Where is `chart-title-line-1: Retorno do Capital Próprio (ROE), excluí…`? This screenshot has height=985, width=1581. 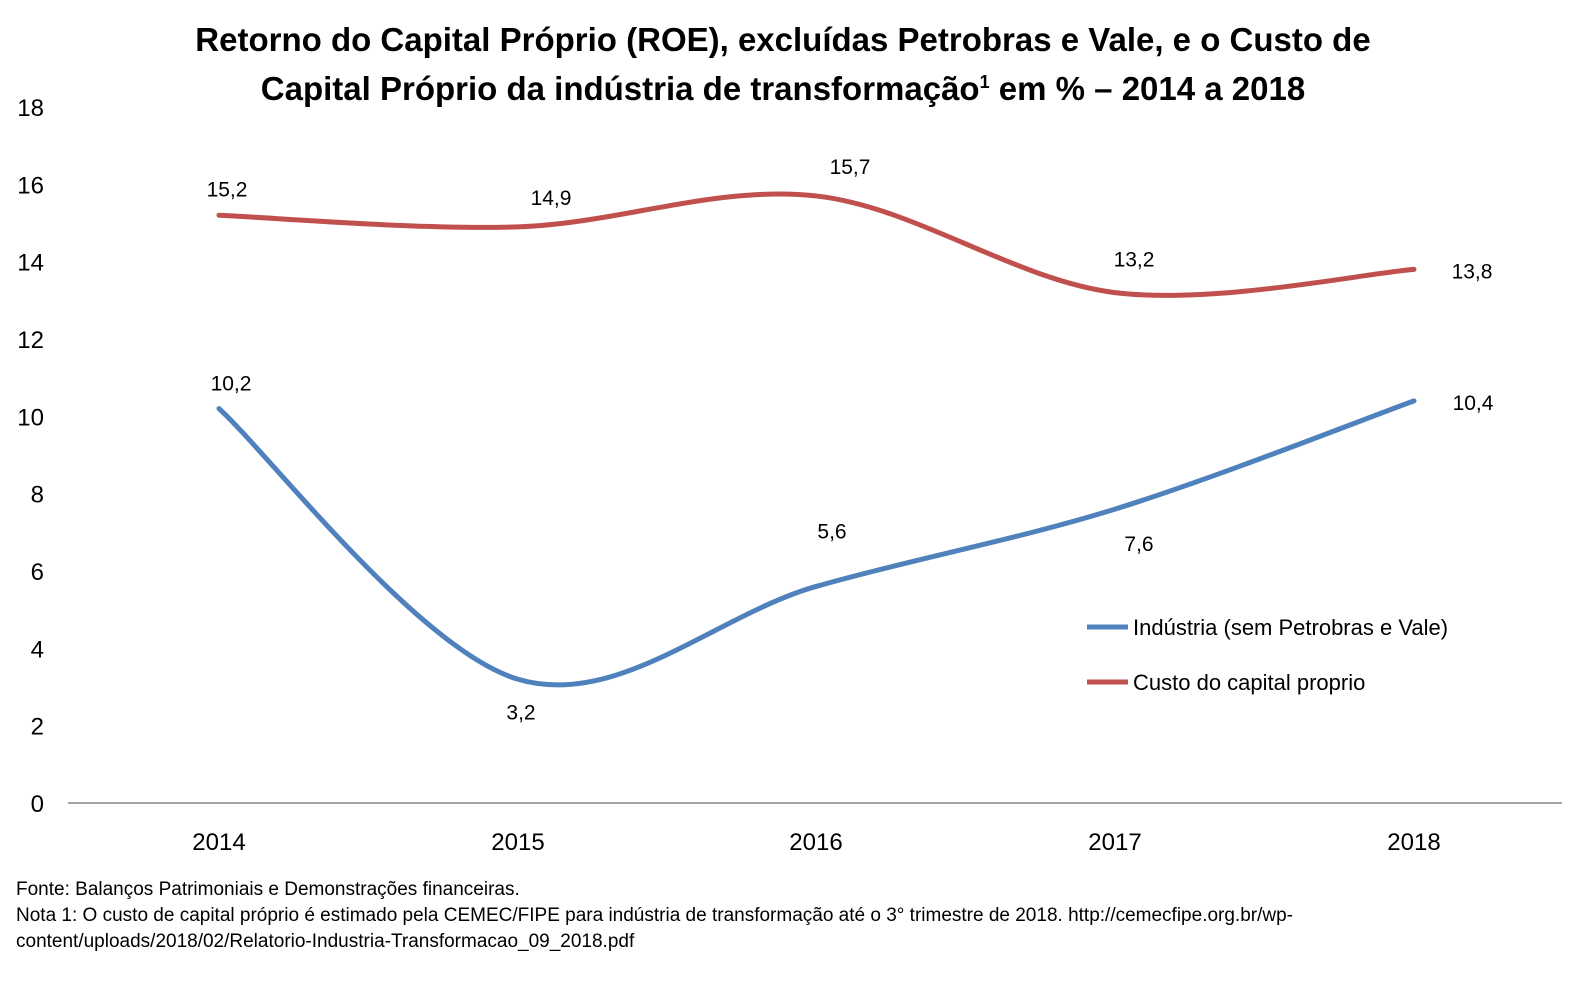
chart-title-line-1: Retorno do Capital Próprio (ROE), excluí… is located at coordinates (783, 39).